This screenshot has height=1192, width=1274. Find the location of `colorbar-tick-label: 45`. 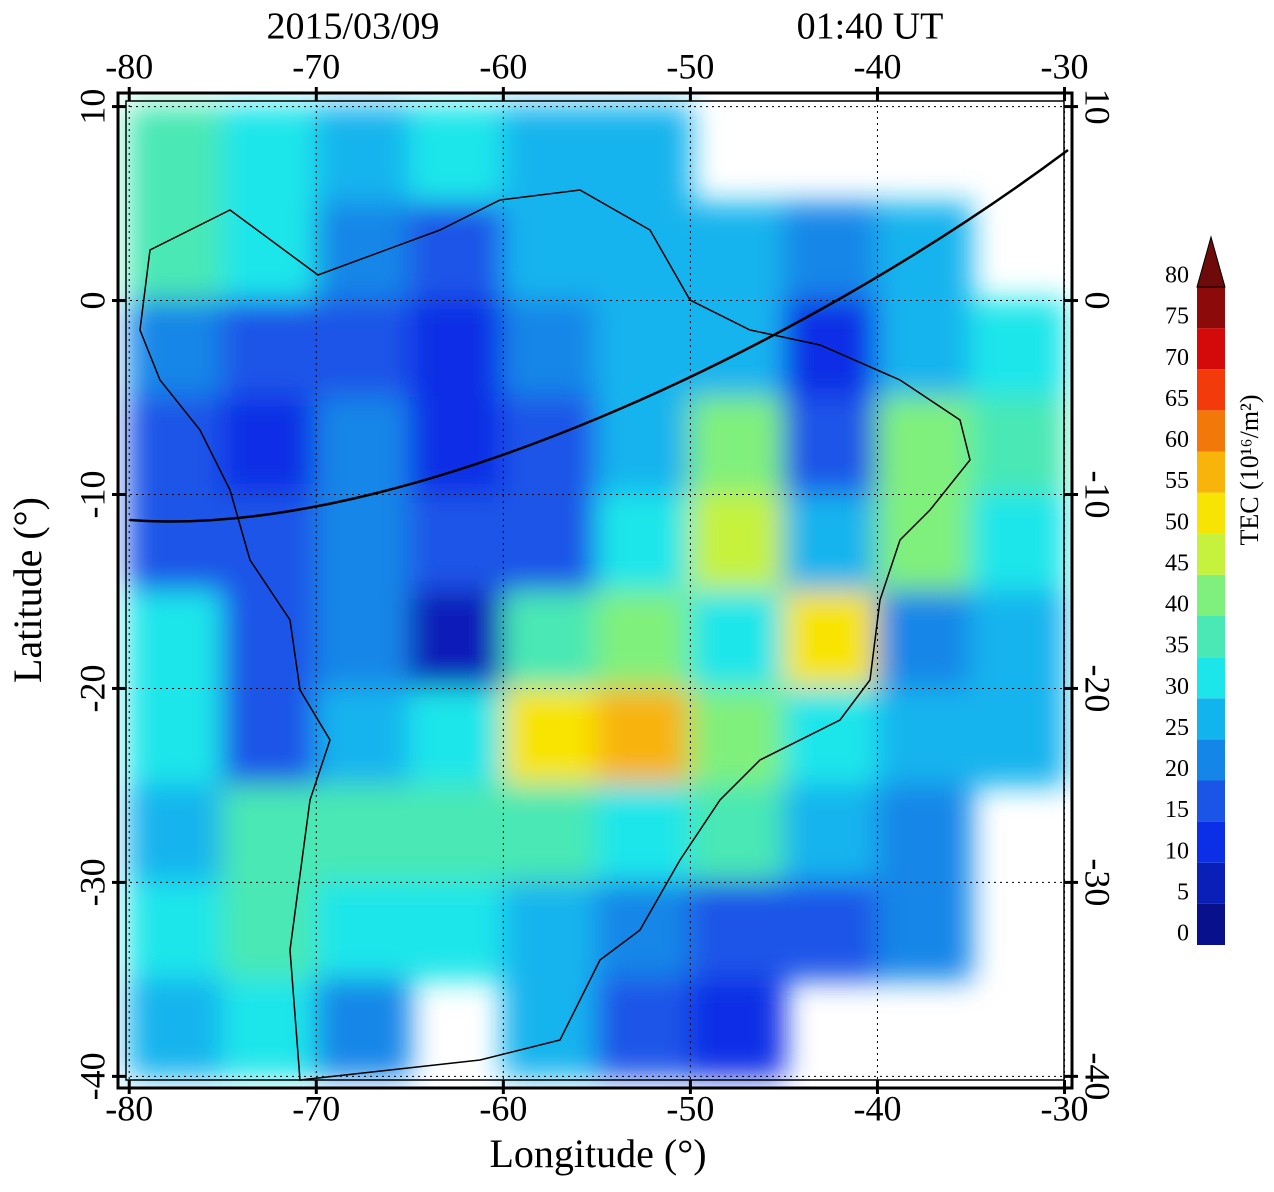

colorbar-tick-label: 45 is located at coordinates (1177, 563).